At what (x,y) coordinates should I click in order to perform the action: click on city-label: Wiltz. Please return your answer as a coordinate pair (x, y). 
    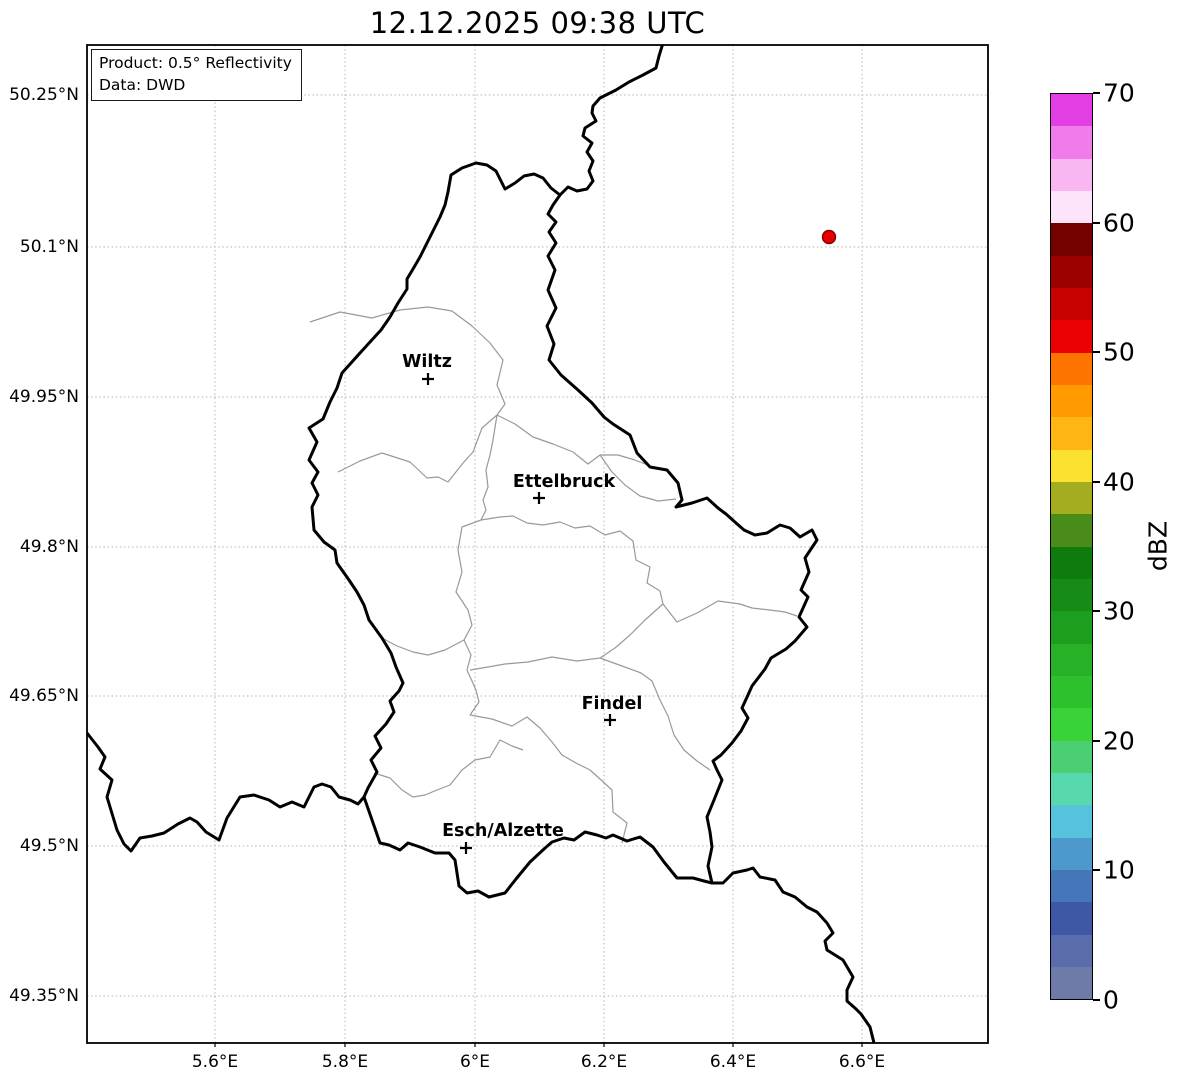
    Looking at the image, I should click on (427, 362).